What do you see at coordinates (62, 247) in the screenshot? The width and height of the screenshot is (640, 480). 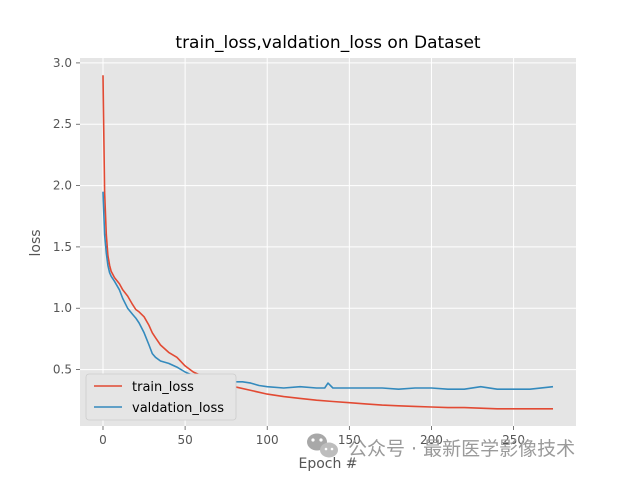 I see `y-tick-label: 1.5` at bounding box center [62, 247].